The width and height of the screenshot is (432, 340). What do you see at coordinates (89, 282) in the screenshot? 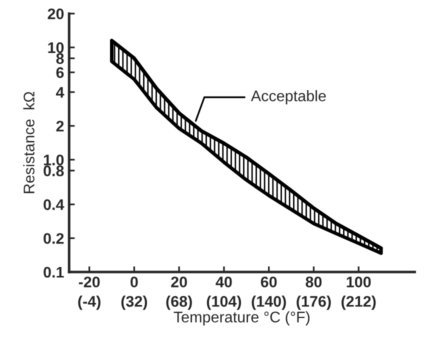
I see `x-tick-label: -20` at bounding box center [89, 282].